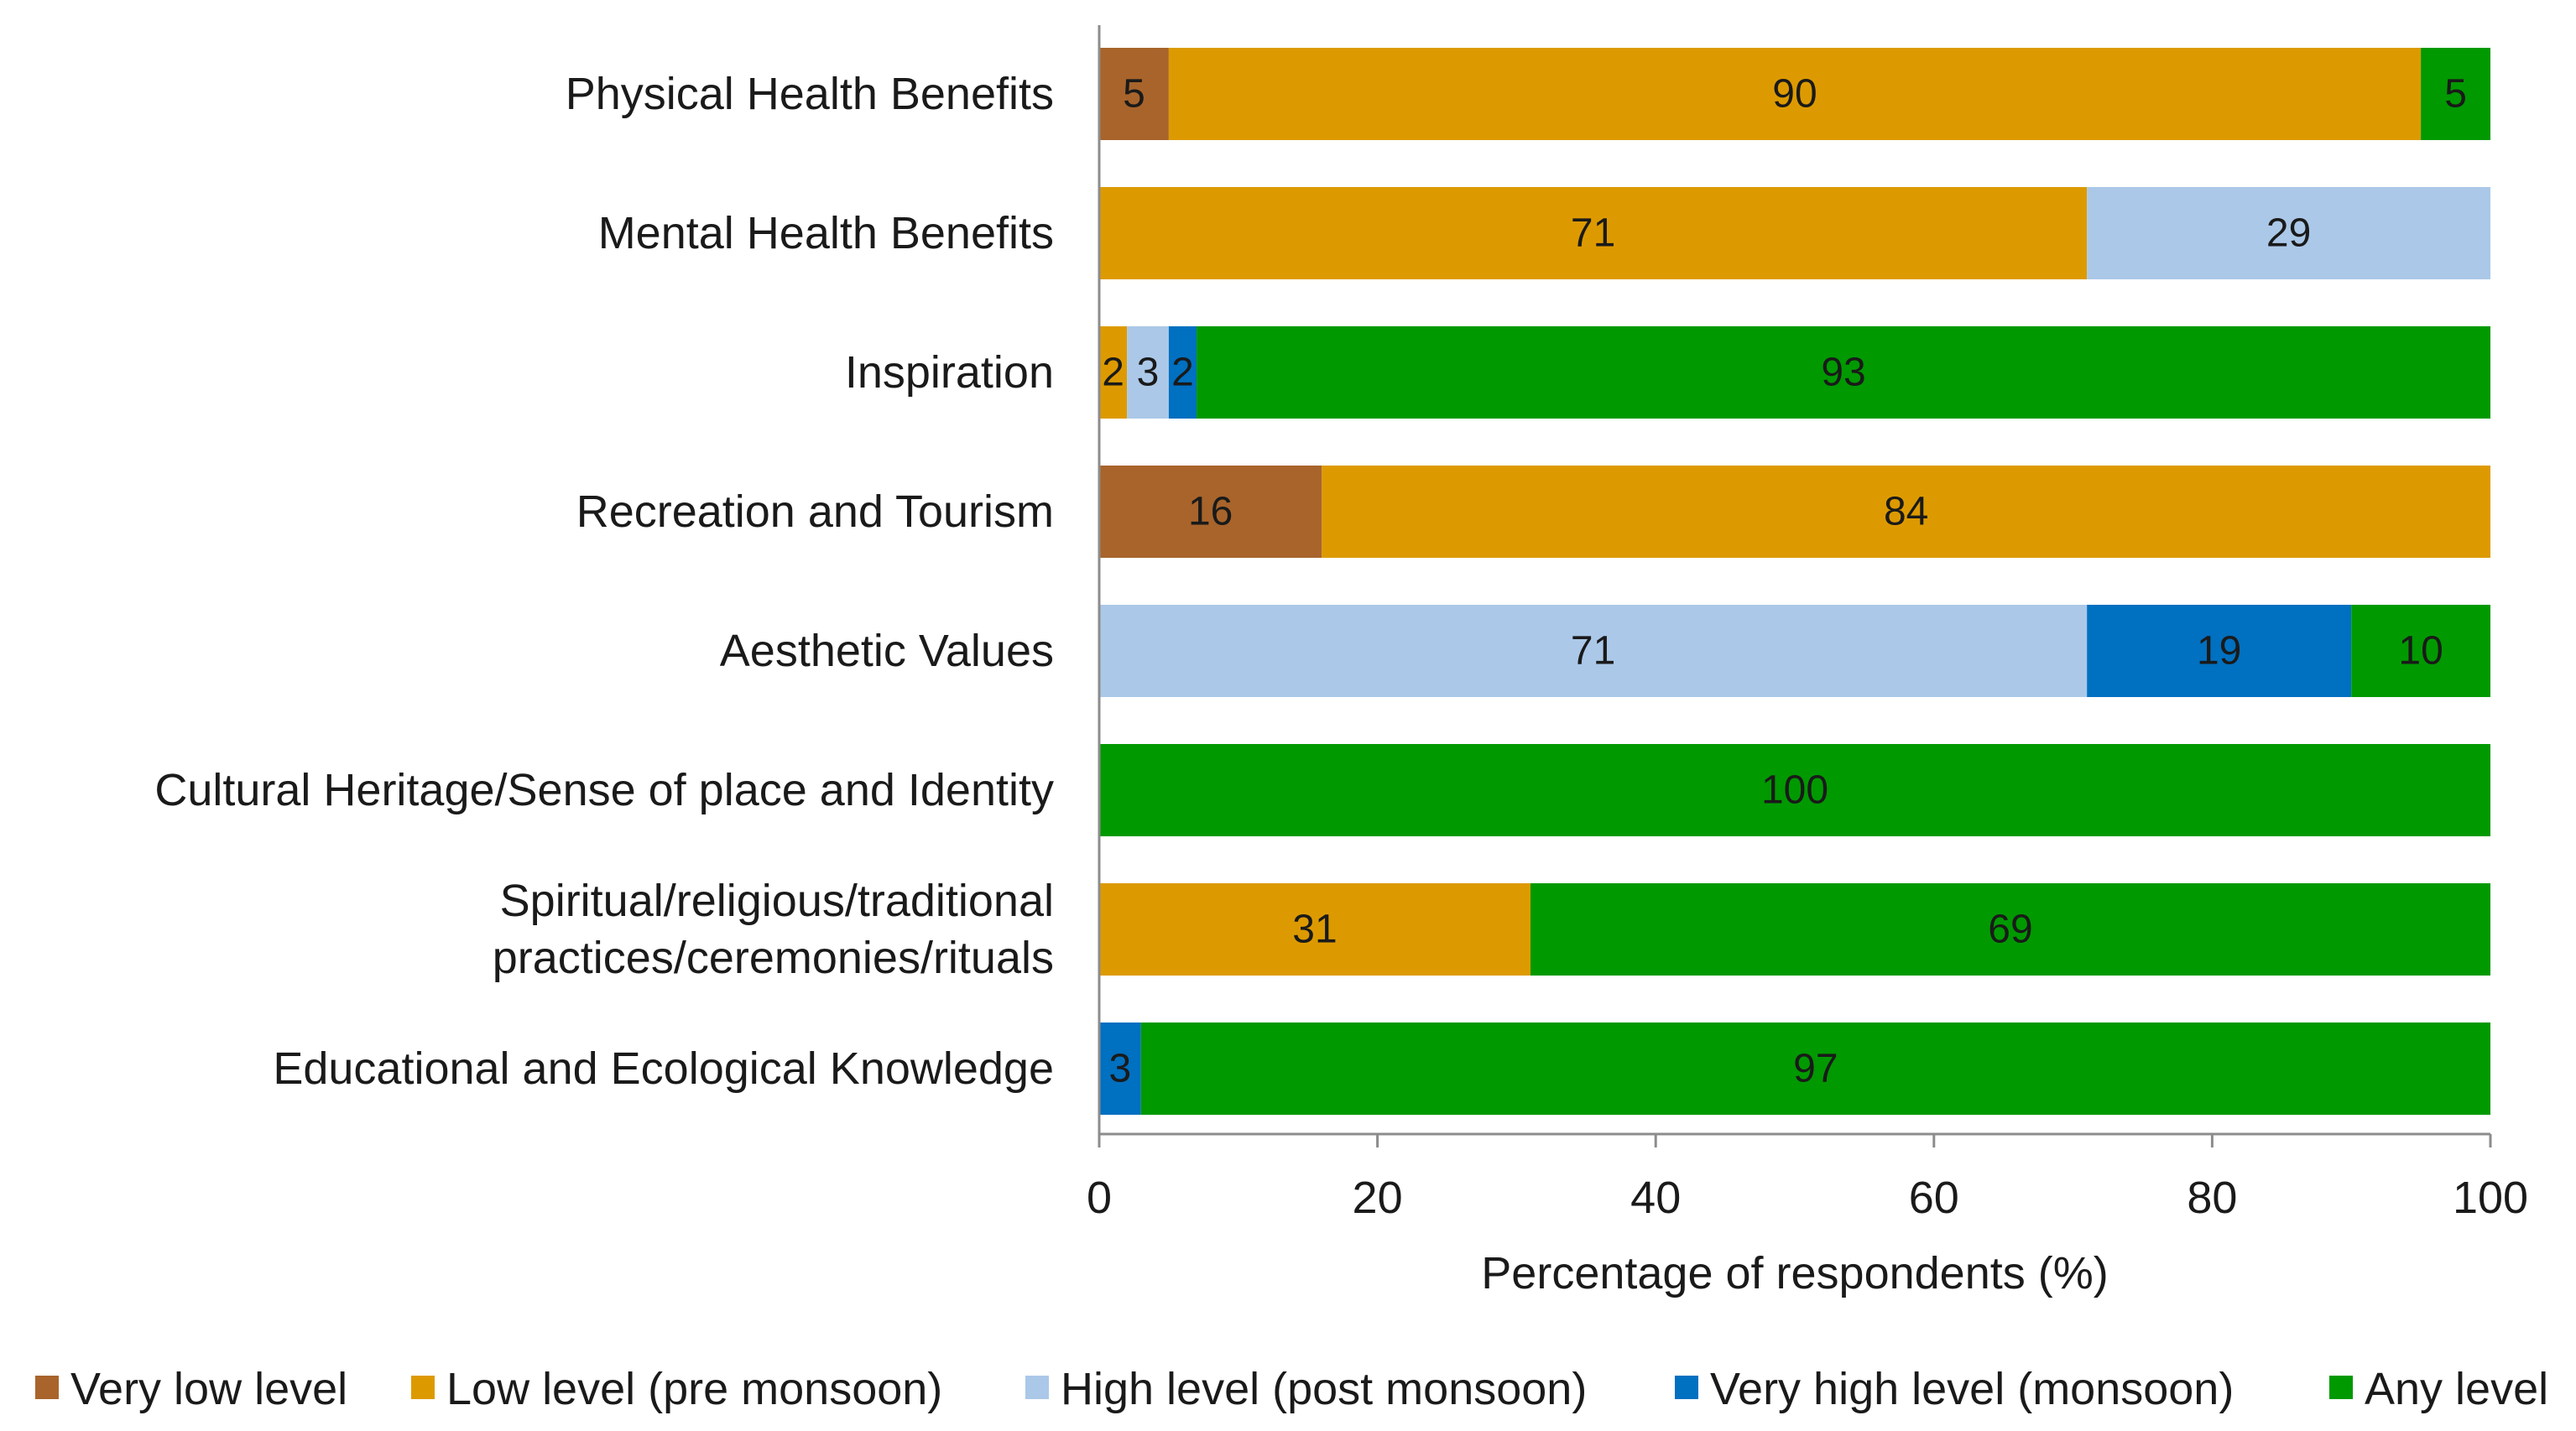 The height and width of the screenshot is (1431, 2576). I want to click on data-label: 29, so click(2288, 233).